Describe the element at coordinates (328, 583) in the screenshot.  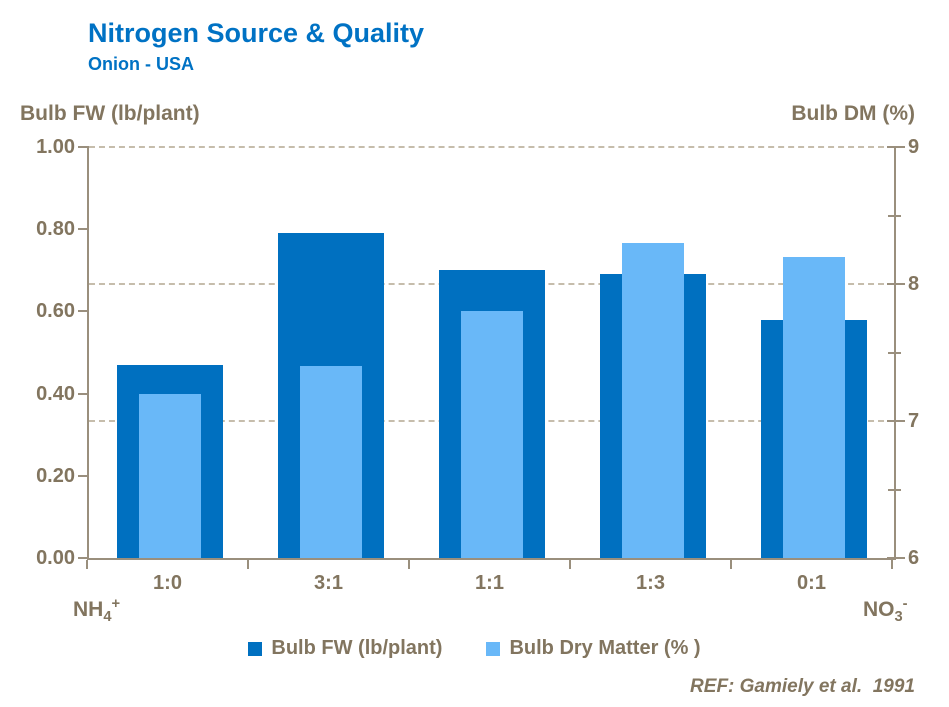
I see `x-tick-label-3:1: 3:1` at that location.